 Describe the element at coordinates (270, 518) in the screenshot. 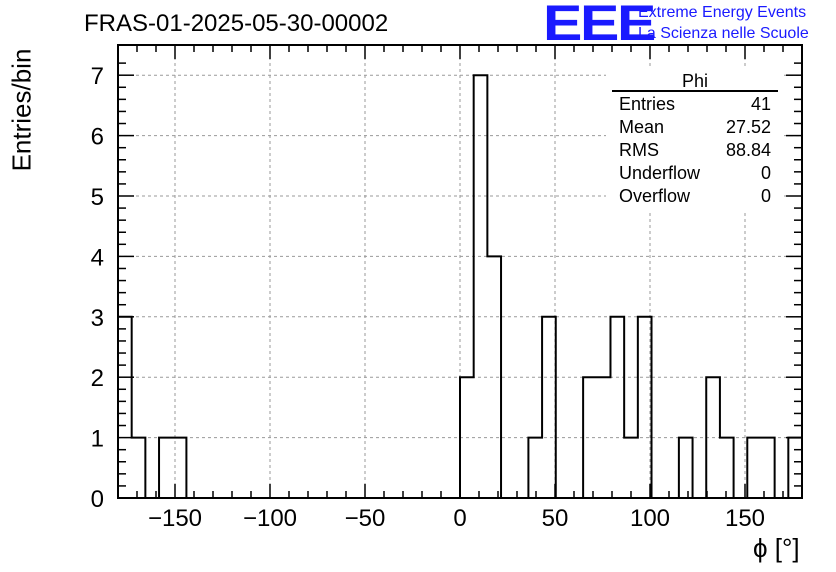

I see `x-tick-label: −100` at that location.